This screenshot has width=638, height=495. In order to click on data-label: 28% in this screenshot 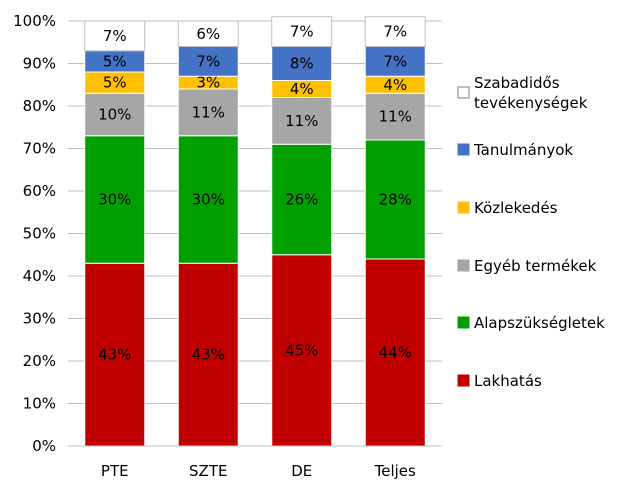, I will do `click(395, 200)`.